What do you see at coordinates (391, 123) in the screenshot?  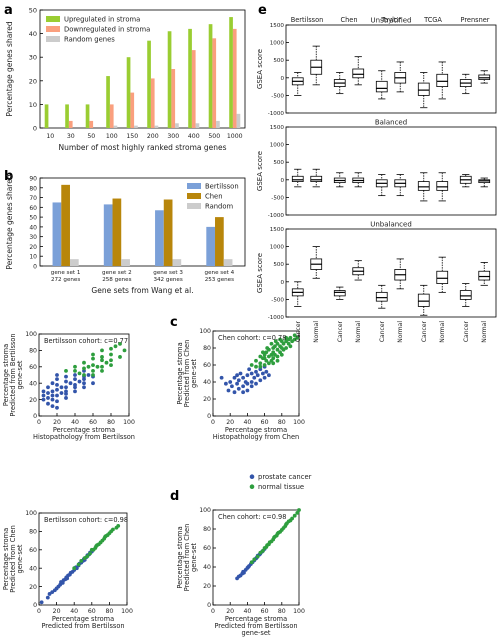 I see `chart-e-subplot-title: Balanced` at bounding box center [391, 123].